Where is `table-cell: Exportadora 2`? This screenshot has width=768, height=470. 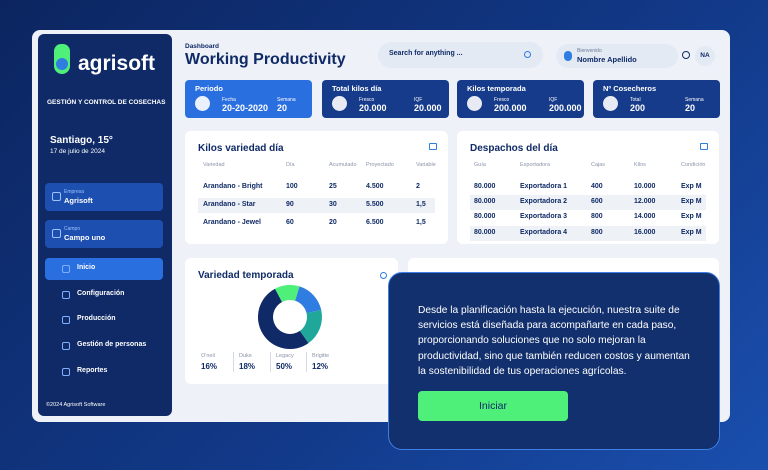 table-cell: Exportadora 2 is located at coordinates (544, 201).